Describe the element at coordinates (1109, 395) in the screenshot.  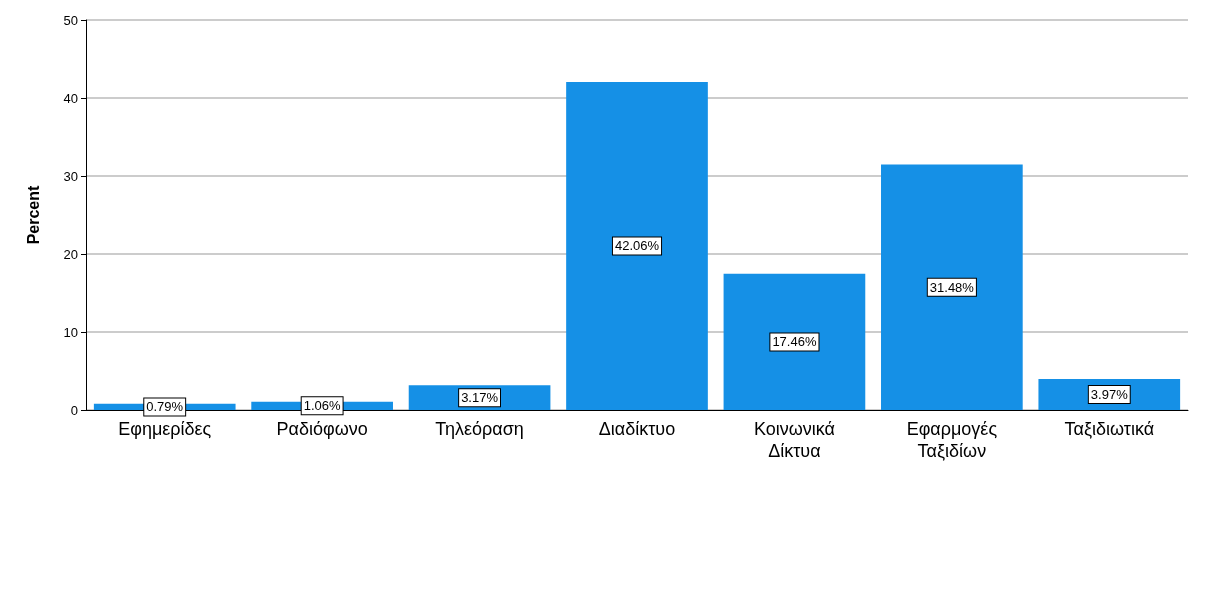
I see `data-label: 3.97%` at that location.